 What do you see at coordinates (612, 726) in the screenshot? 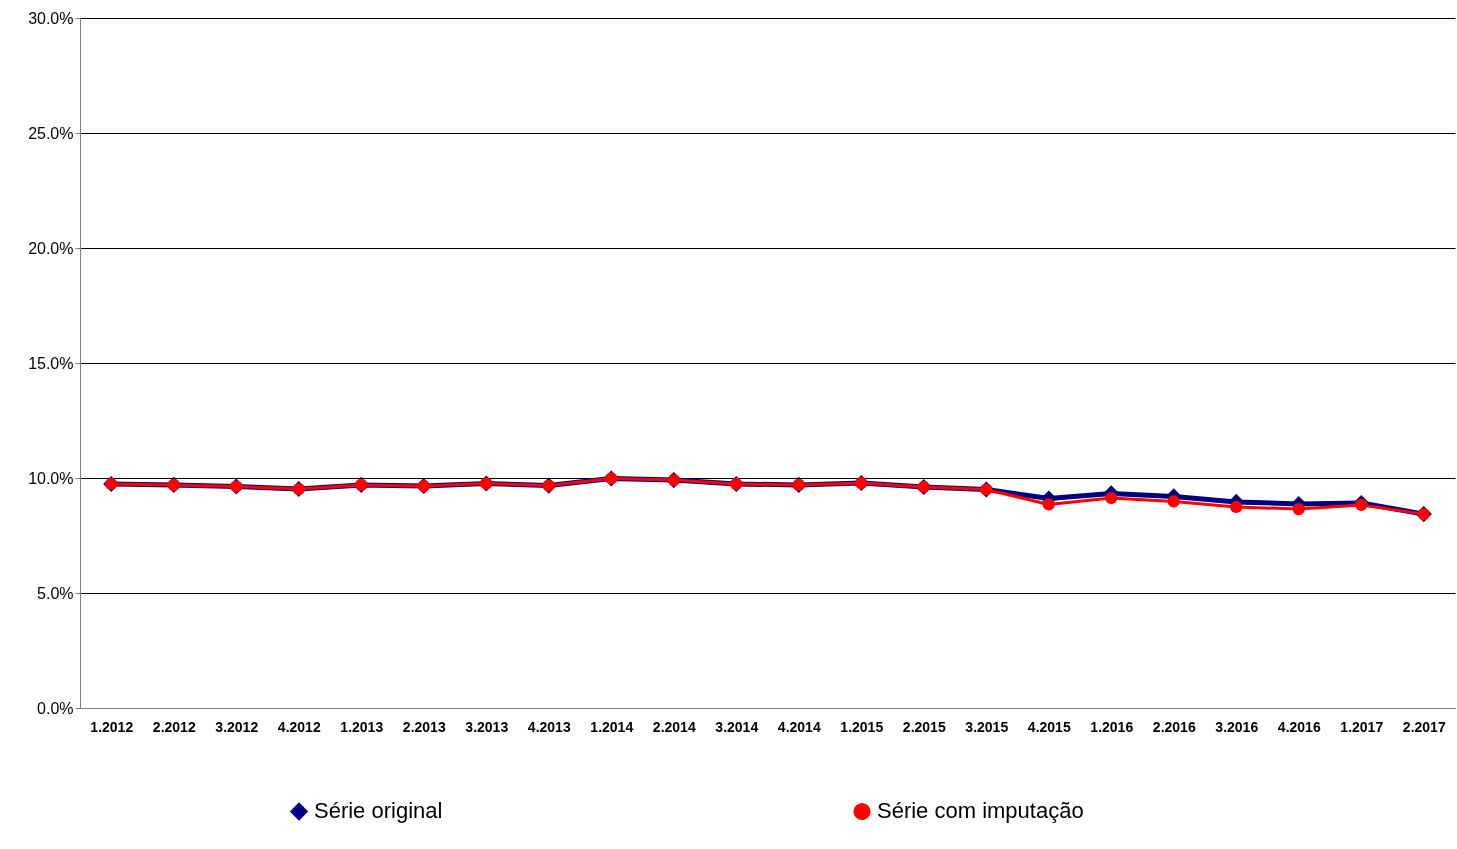
I see `x-tick-label: 1.2014` at bounding box center [612, 726].